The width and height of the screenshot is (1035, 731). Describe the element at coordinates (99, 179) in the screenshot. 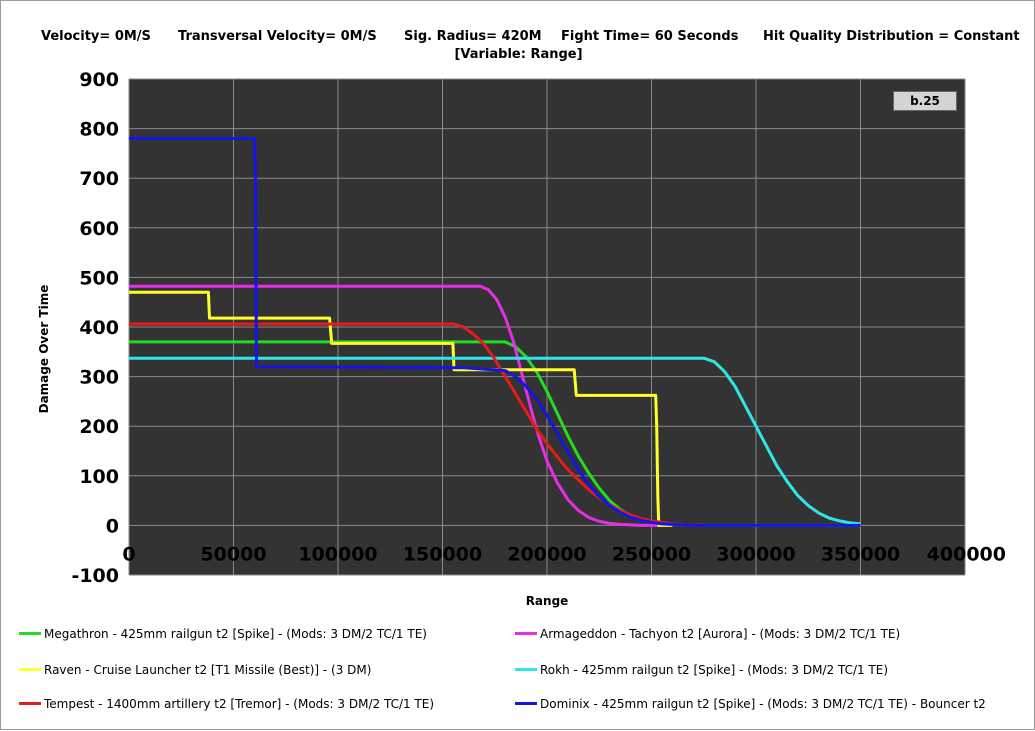

I see `y-tick-label: 700` at that location.